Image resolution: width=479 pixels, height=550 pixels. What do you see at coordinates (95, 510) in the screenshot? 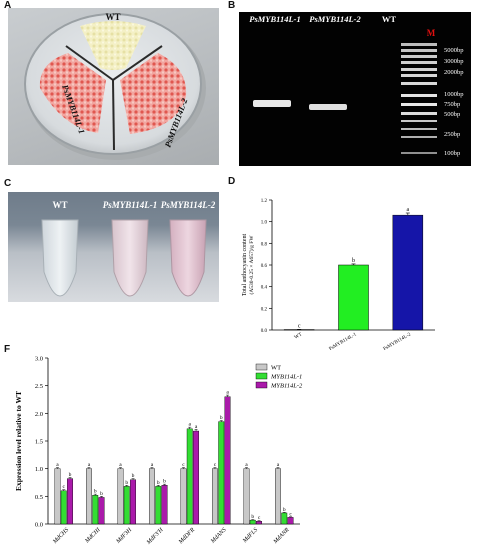
I see `bar-mdchi-s1` at bounding box center [95, 510].